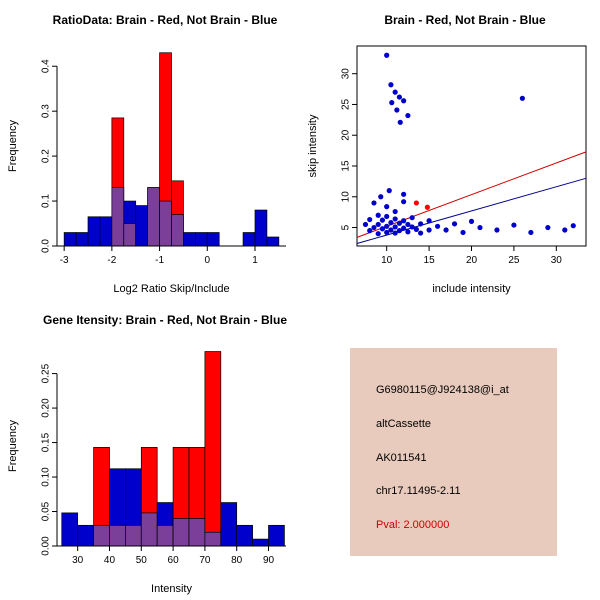 This screenshot has width=600, height=600. What do you see at coordinates (46, 511) in the screenshot?
I see `svg-text: 0.05` at bounding box center [46, 511].